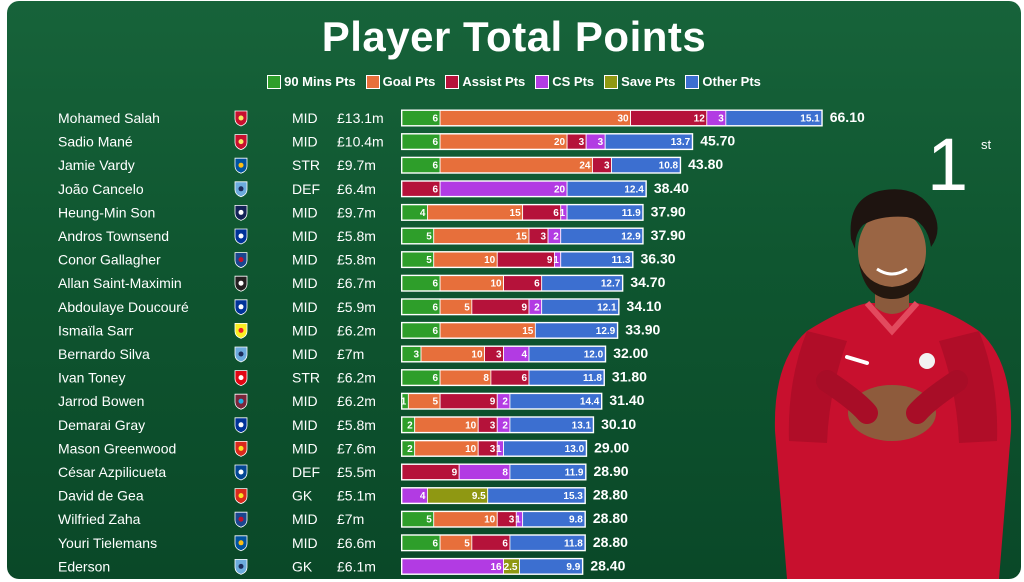 The height and width of the screenshot is (582, 1024). Describe the element at coordinates (503, 188) in the screenshot. I see `bar-segment-cs` at that location.